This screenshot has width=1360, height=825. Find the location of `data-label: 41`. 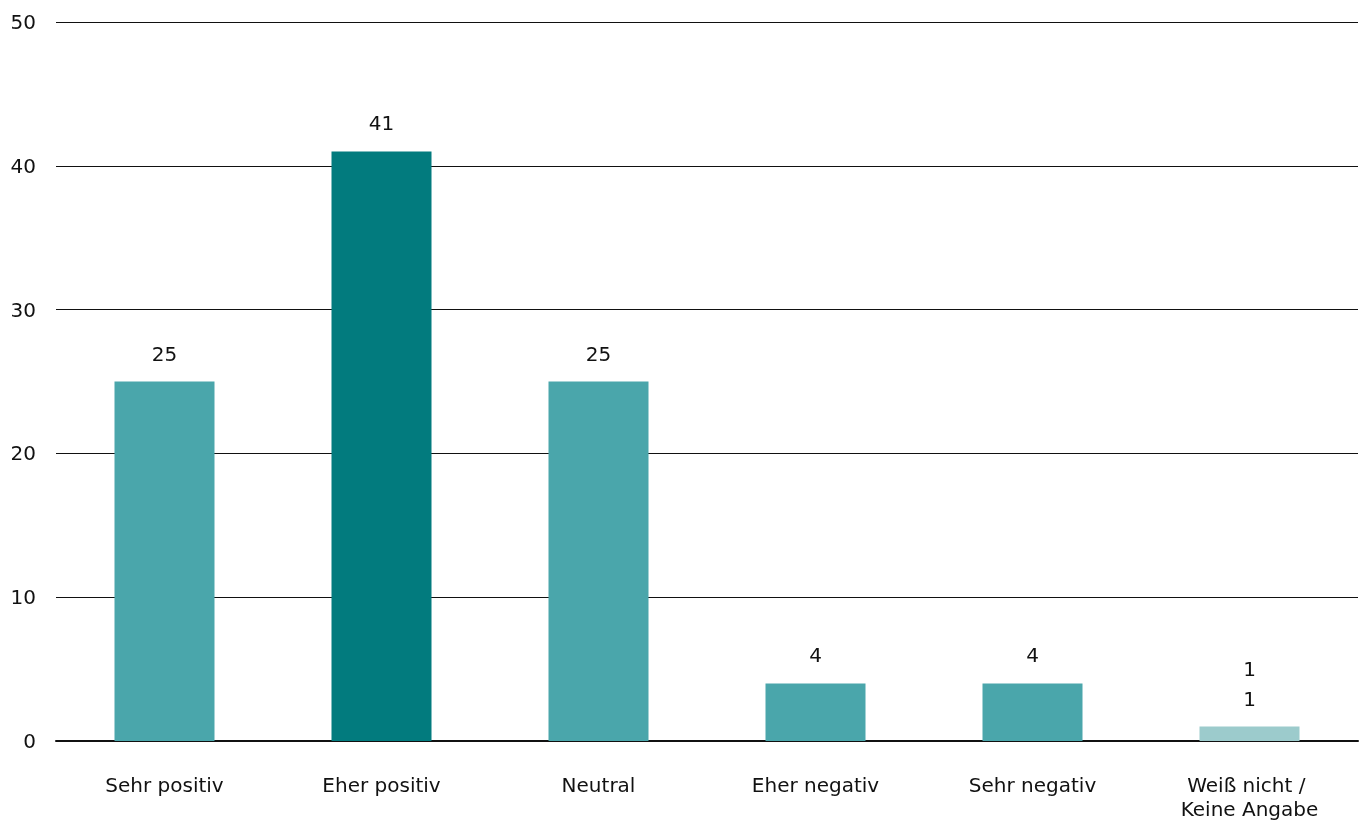

data-label: 41 is located at coordinates (381, 123).